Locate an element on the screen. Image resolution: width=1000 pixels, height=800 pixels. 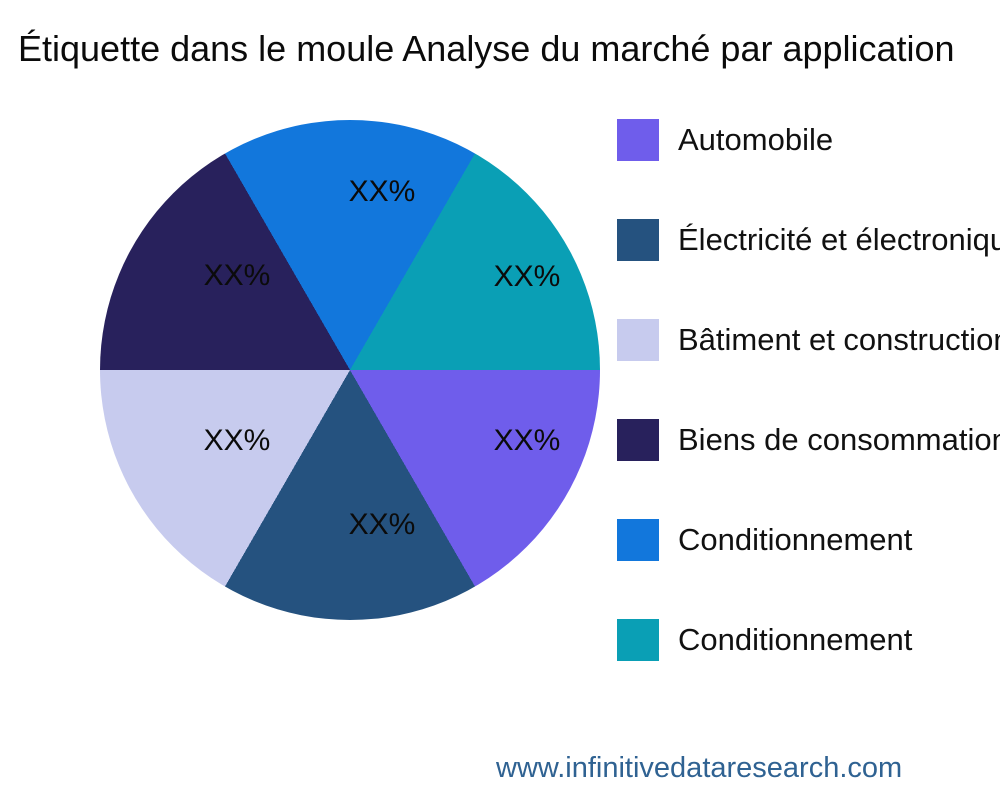
legend-label: Automobile is located at coordinates (756, 139).